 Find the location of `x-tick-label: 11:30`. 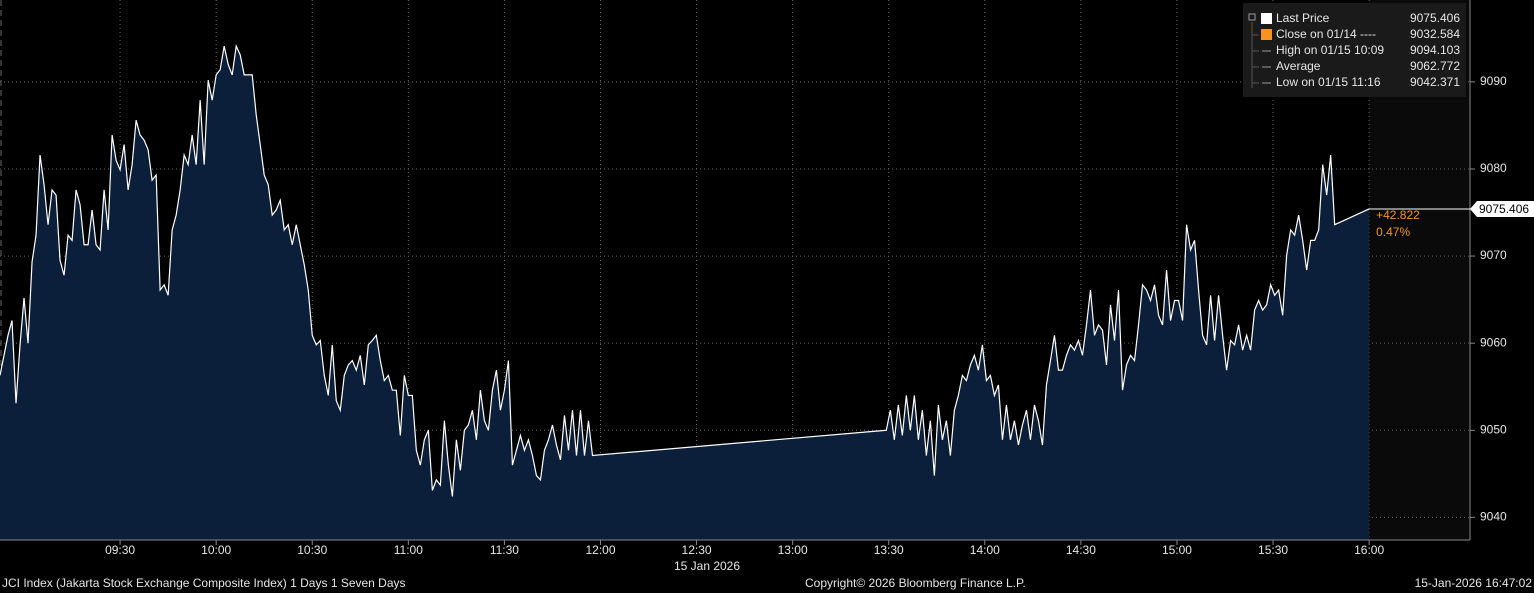

x-tick-label: 11:30 is located at coordinates (504, 550).